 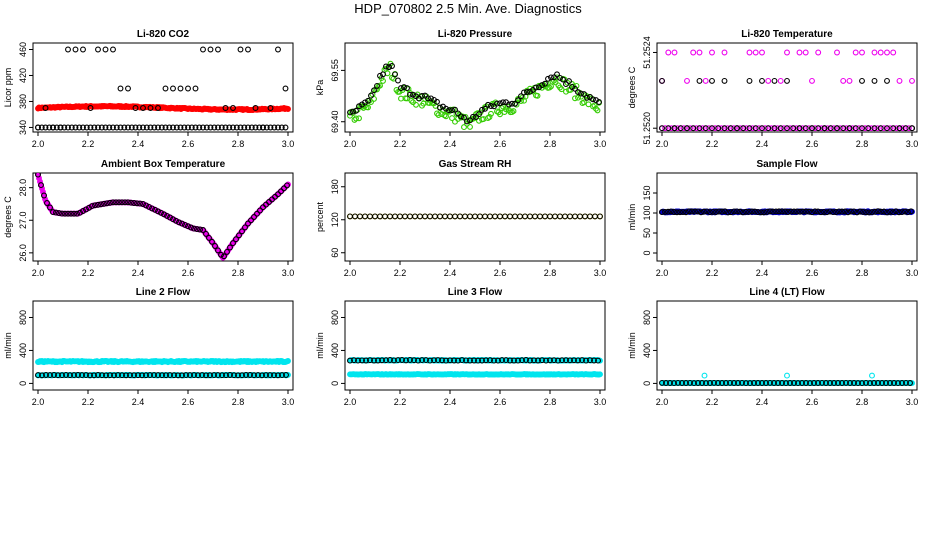 What do you see at coordinates (475, 34) in the screenshot?
I see `panel-title: Li-820 Pressure` at bounding box center [475, 34].